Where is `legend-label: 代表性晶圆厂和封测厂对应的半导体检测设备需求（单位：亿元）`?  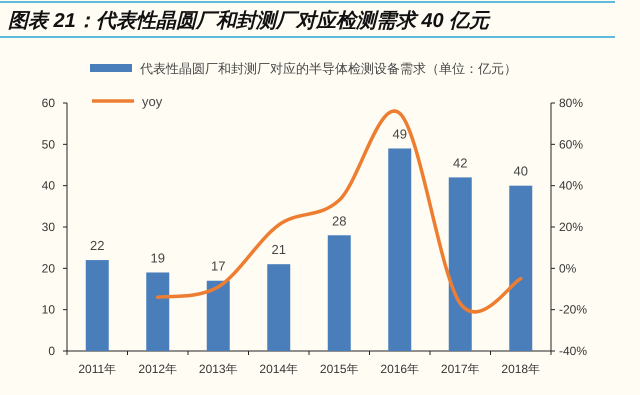
legend-label: 代表性晶圆厂和封测厂对应的半导体检测设备需求（单位：亿元） is located at coordinates (328, 68).